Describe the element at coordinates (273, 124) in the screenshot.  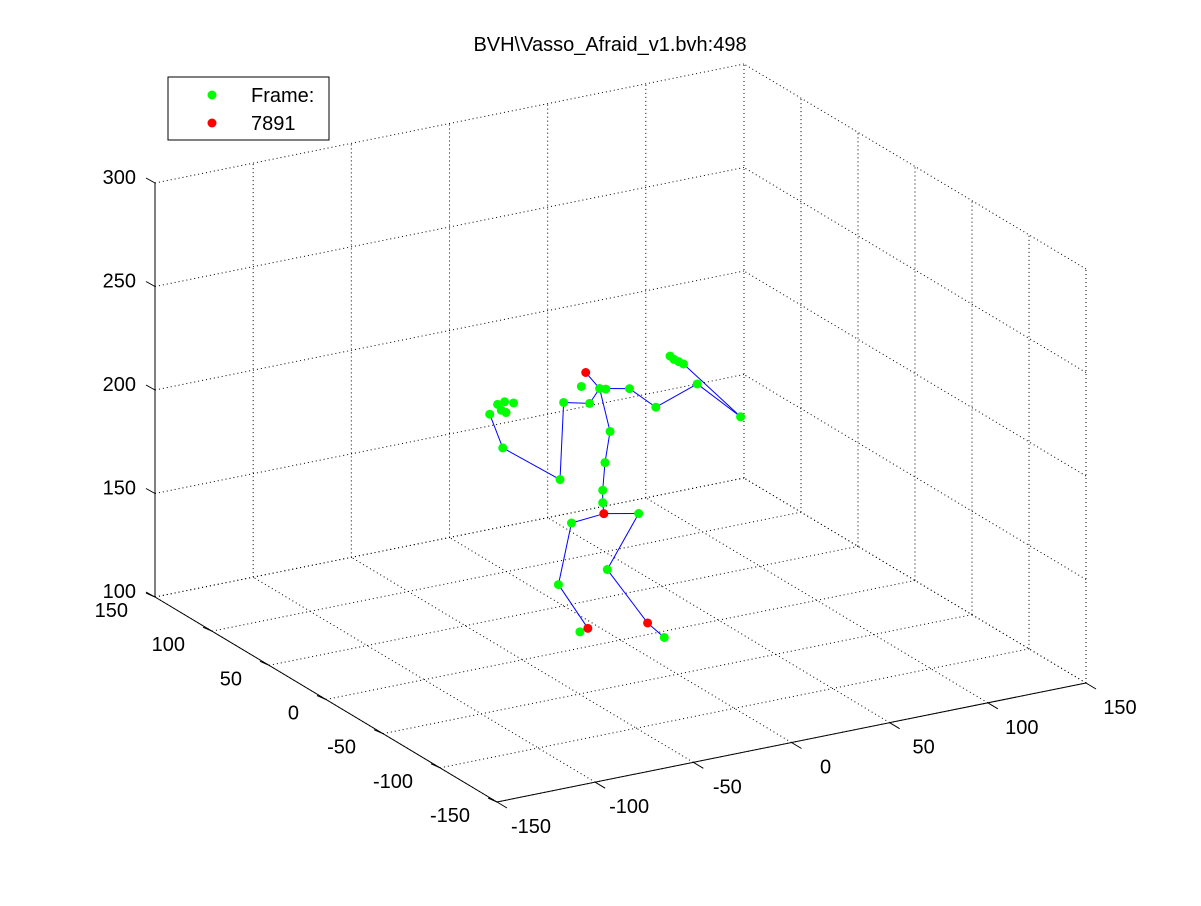
I see `legend-label-number: 7891` at that location.